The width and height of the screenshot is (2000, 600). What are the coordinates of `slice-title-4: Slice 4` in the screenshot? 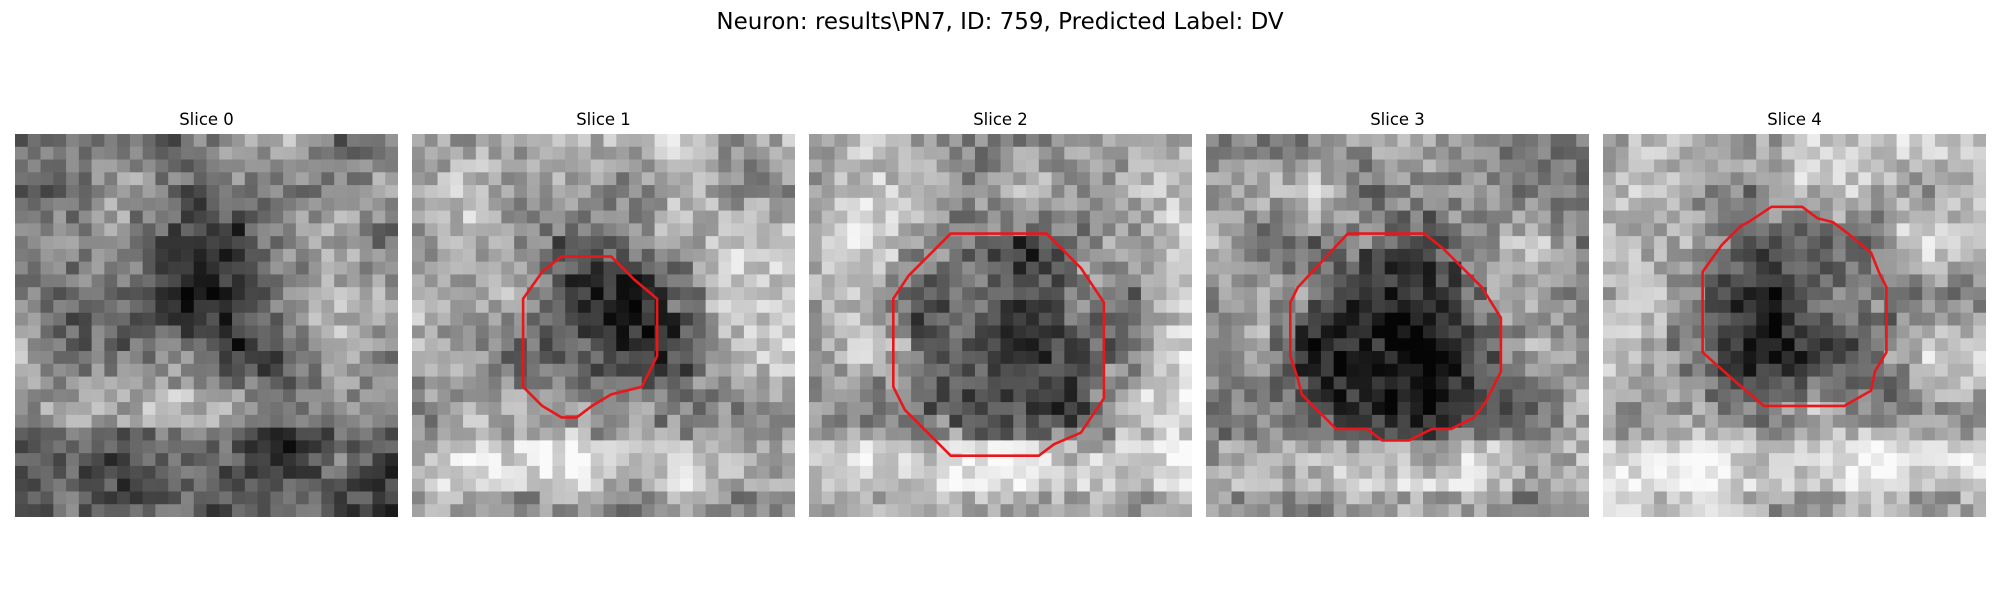 It's located at (1794, 119).